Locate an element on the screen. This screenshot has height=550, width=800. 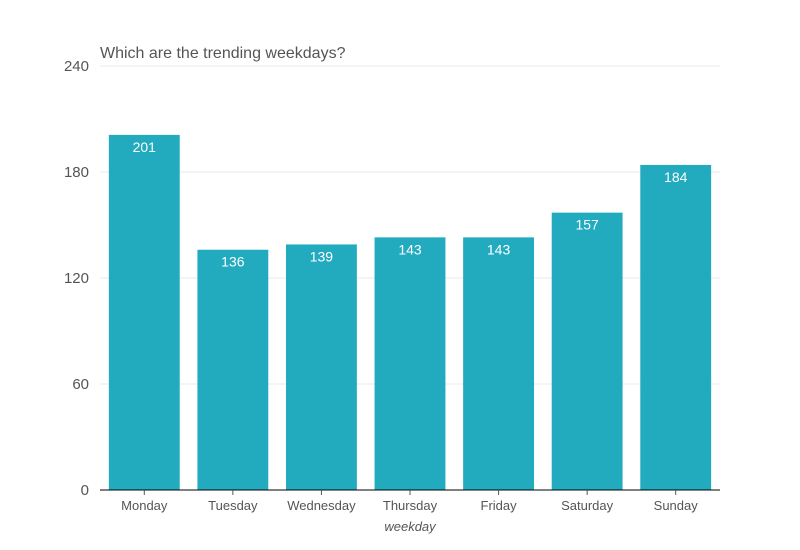
y-tick-label: 180 is located at coordinates (76, 172).